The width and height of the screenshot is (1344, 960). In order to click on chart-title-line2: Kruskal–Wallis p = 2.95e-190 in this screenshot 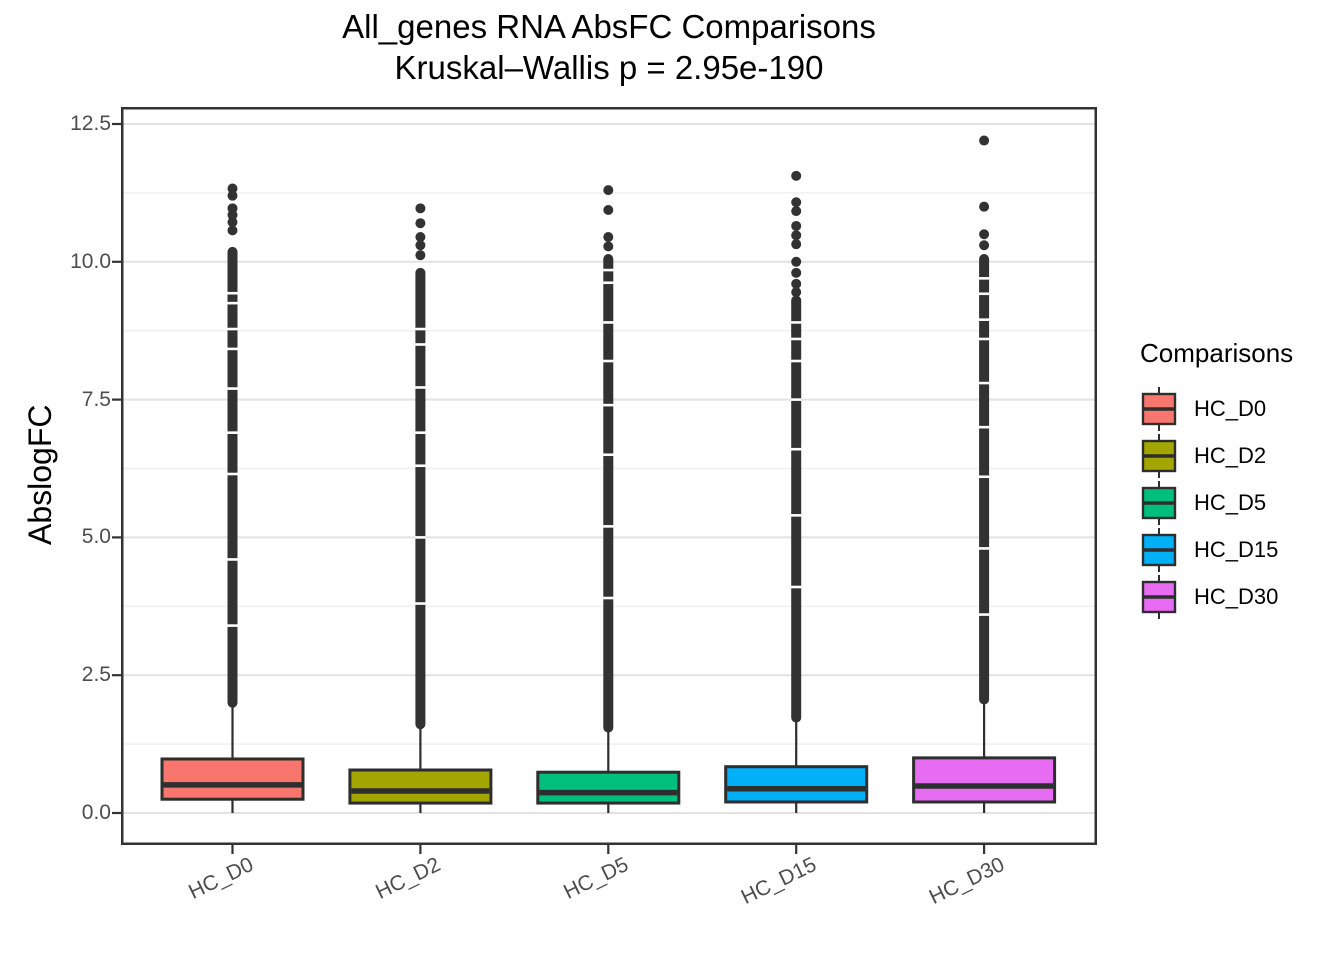, I will do `click(609, 67)`.